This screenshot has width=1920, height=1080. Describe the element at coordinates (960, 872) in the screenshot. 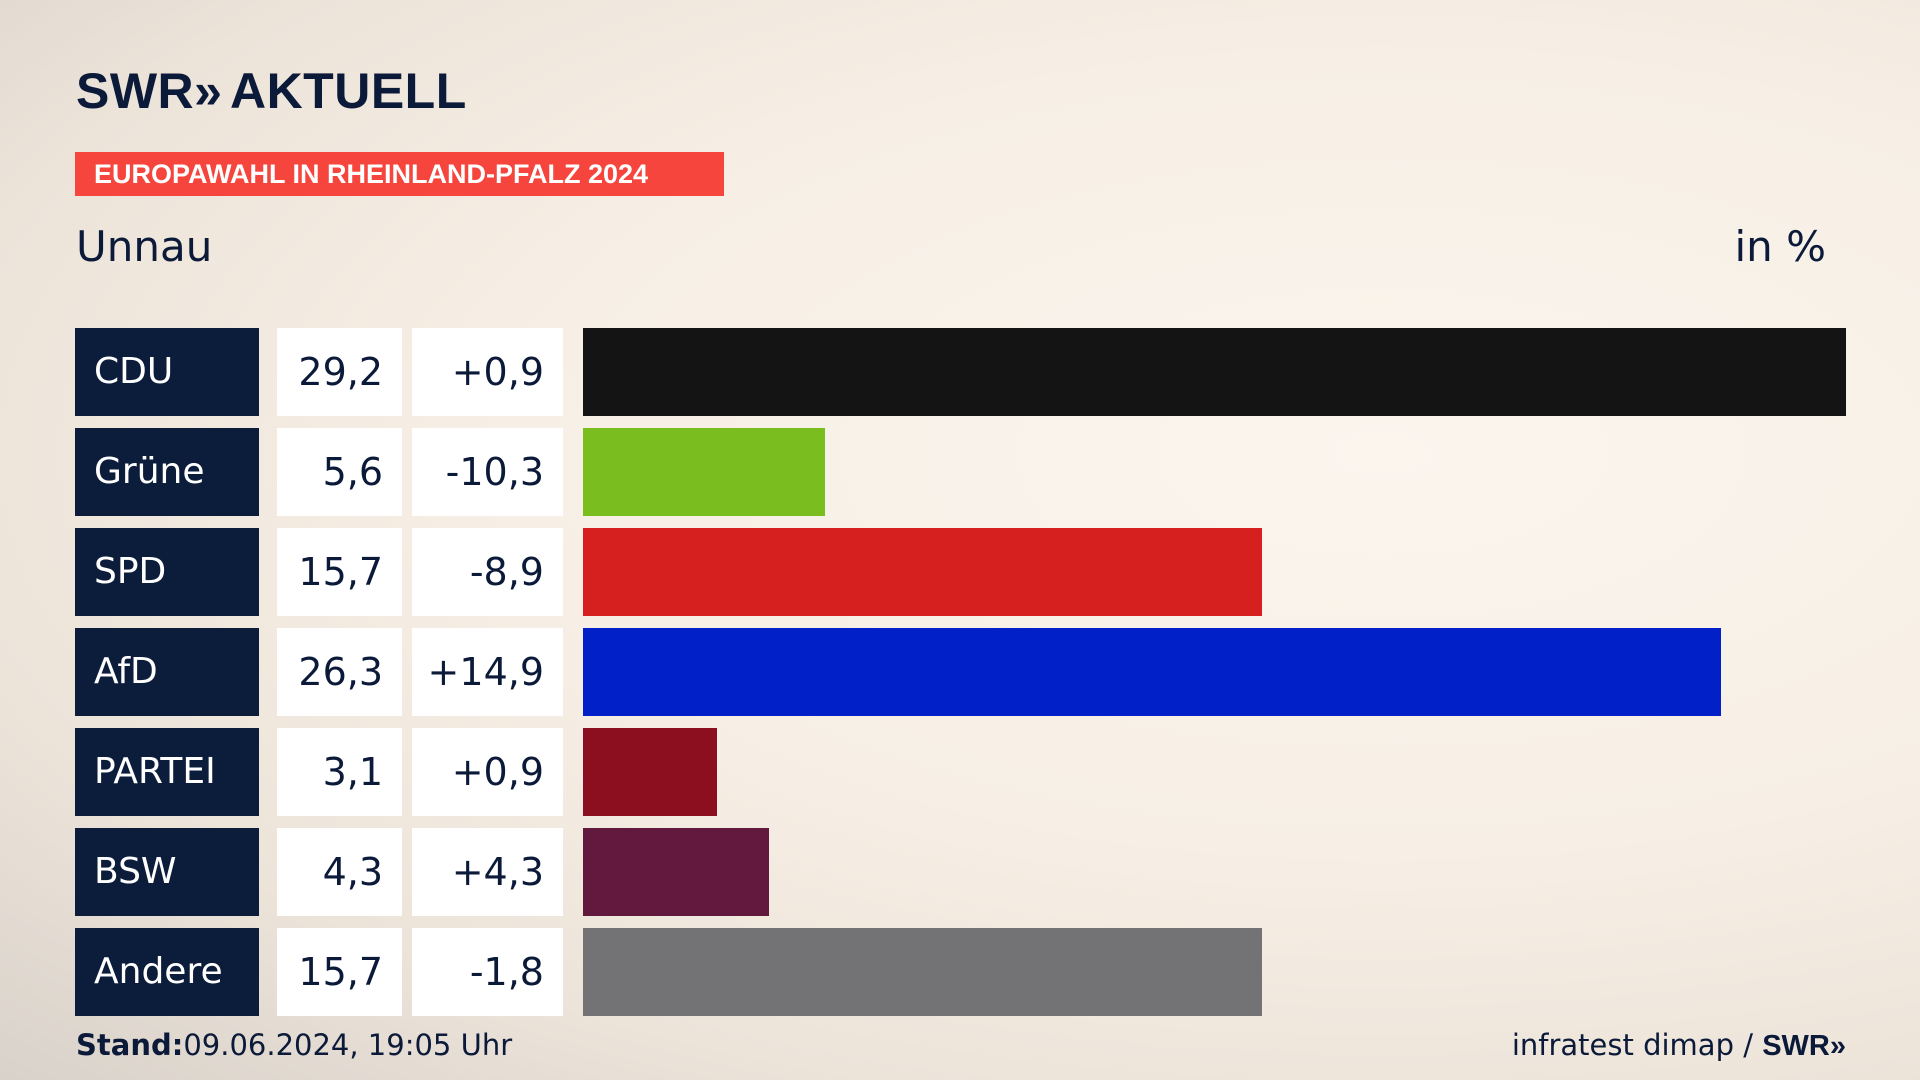

I see `result-row: BSW 4,3 +4,3` at that location.